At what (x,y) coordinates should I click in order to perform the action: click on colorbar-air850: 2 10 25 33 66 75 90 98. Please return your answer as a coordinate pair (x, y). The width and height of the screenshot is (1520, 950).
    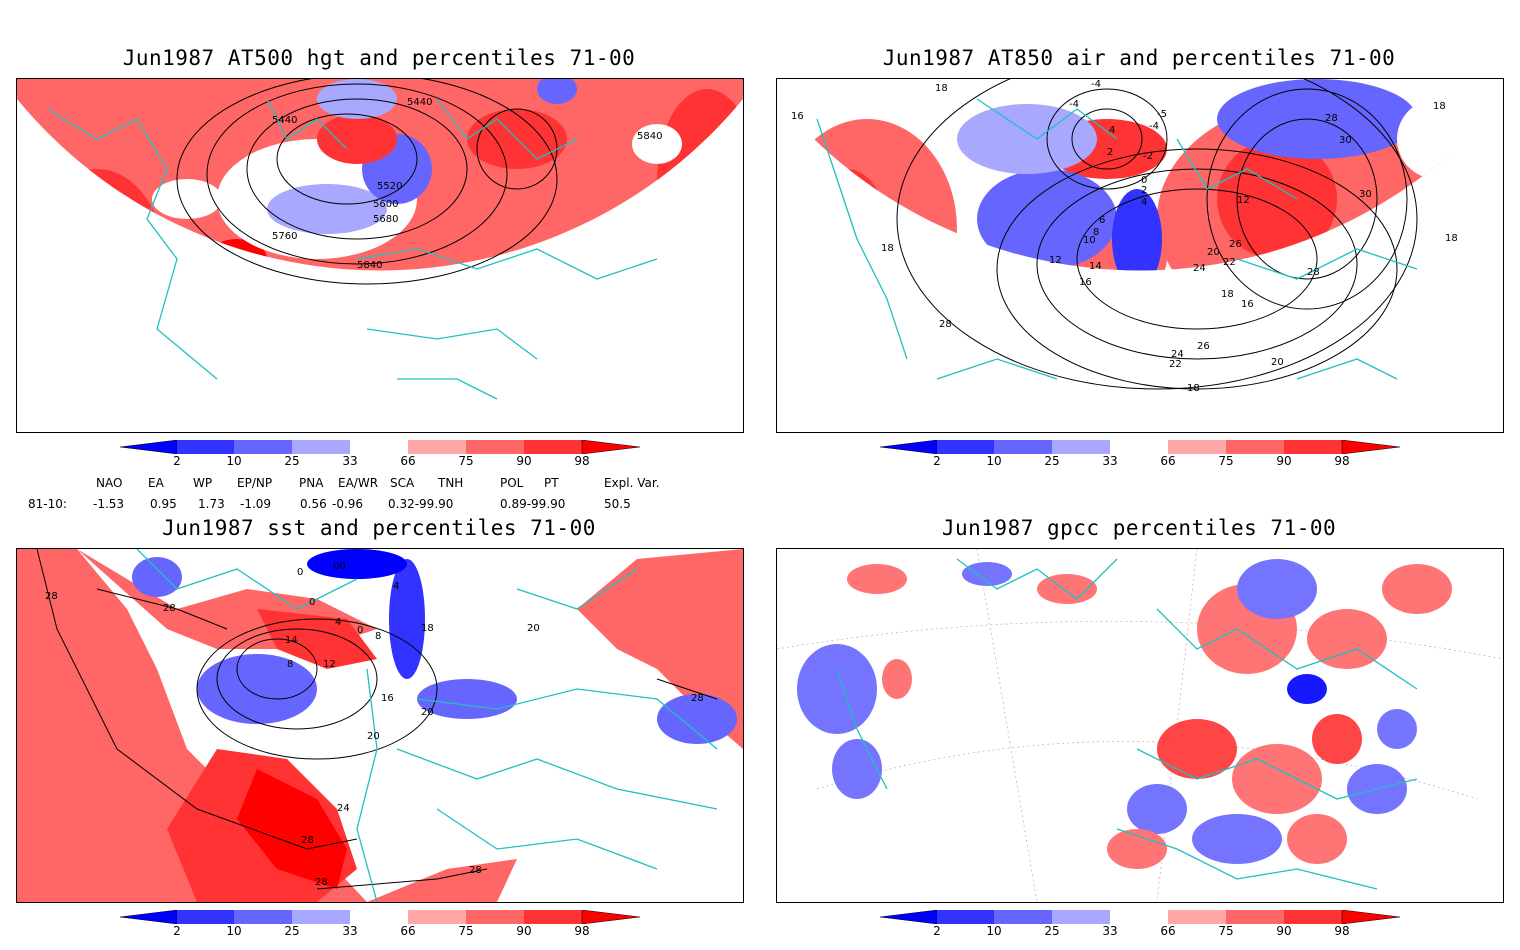
    Looking at the image, I should click on (1145, 460).